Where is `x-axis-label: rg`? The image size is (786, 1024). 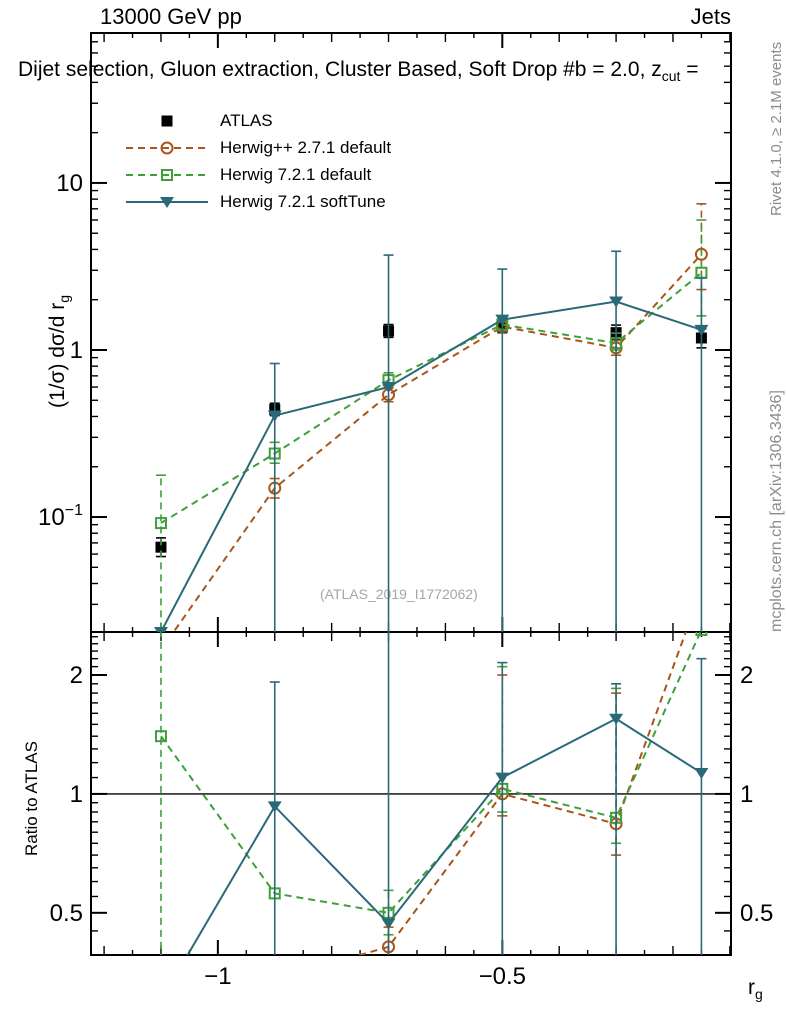
x-axis-label: rg is located at coordinates (755, 989).